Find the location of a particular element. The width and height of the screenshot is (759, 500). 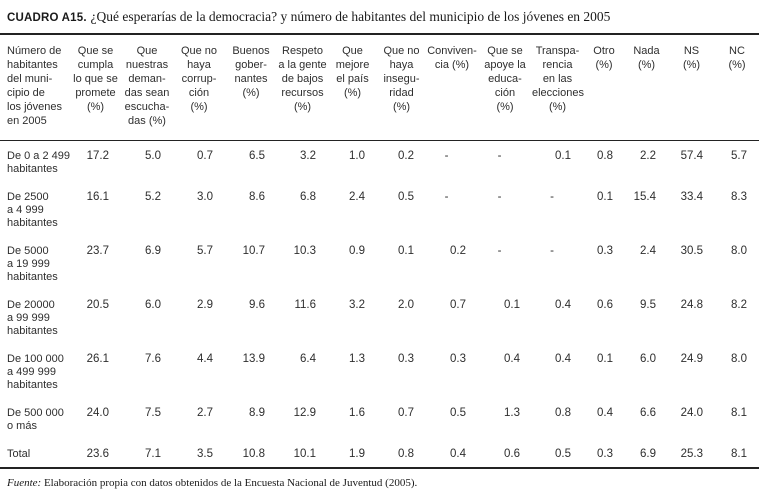

cell-value: 2.2 is located at coordinates (648, 156).